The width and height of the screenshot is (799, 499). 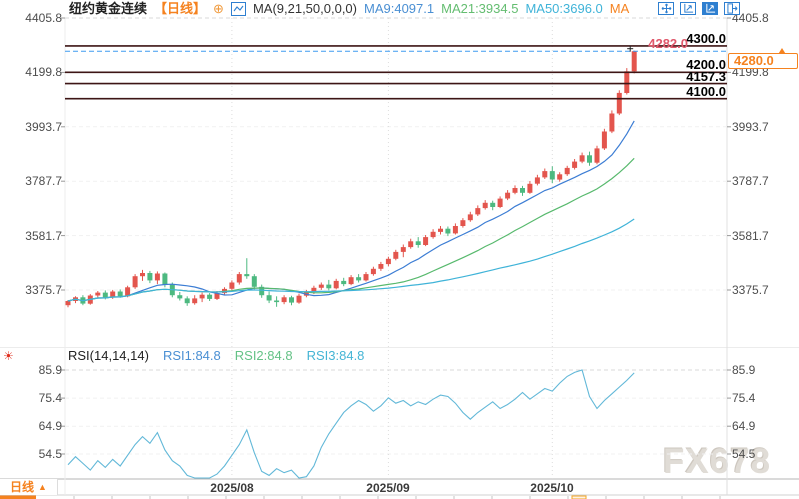 I want to click on add-indicator-icon: ⊕, so click(x=218, y=8).